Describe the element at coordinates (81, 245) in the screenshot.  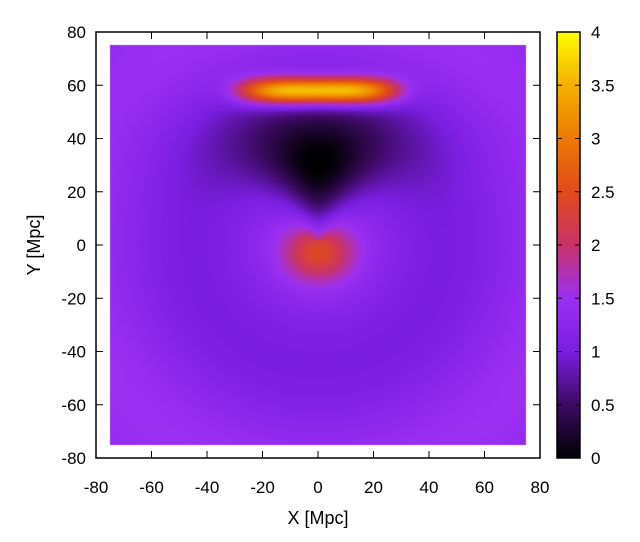
I see `y-tick-label: 0` at that location.